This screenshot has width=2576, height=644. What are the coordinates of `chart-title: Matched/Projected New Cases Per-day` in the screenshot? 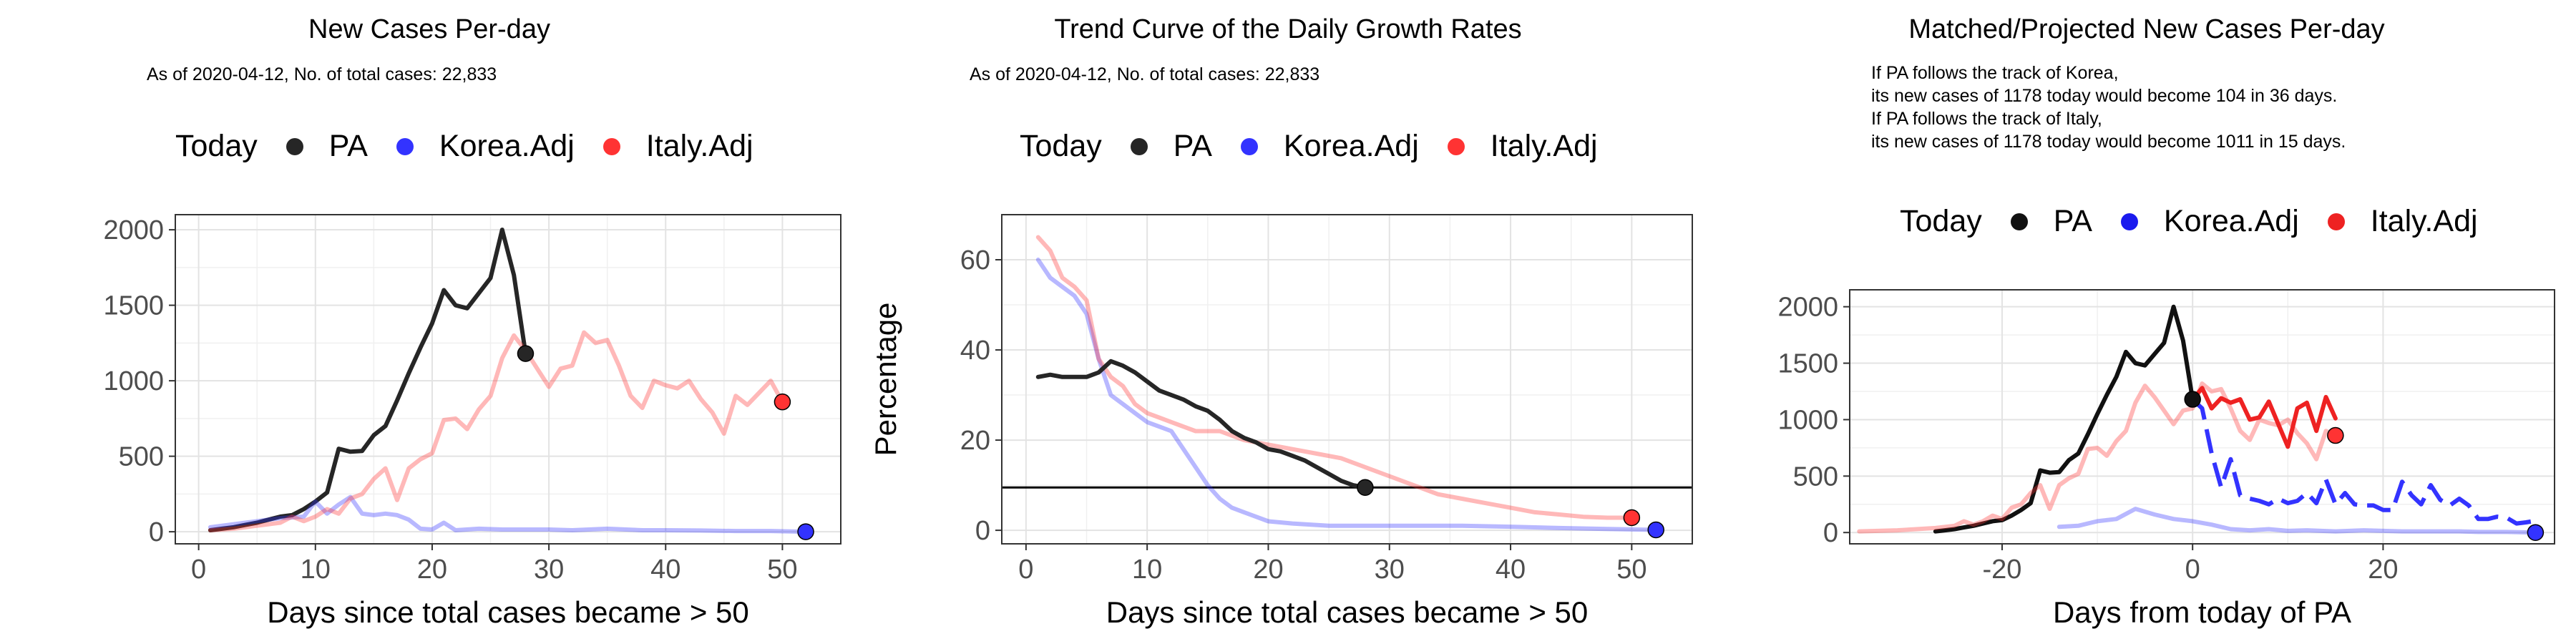 It's located at (2146, 29).